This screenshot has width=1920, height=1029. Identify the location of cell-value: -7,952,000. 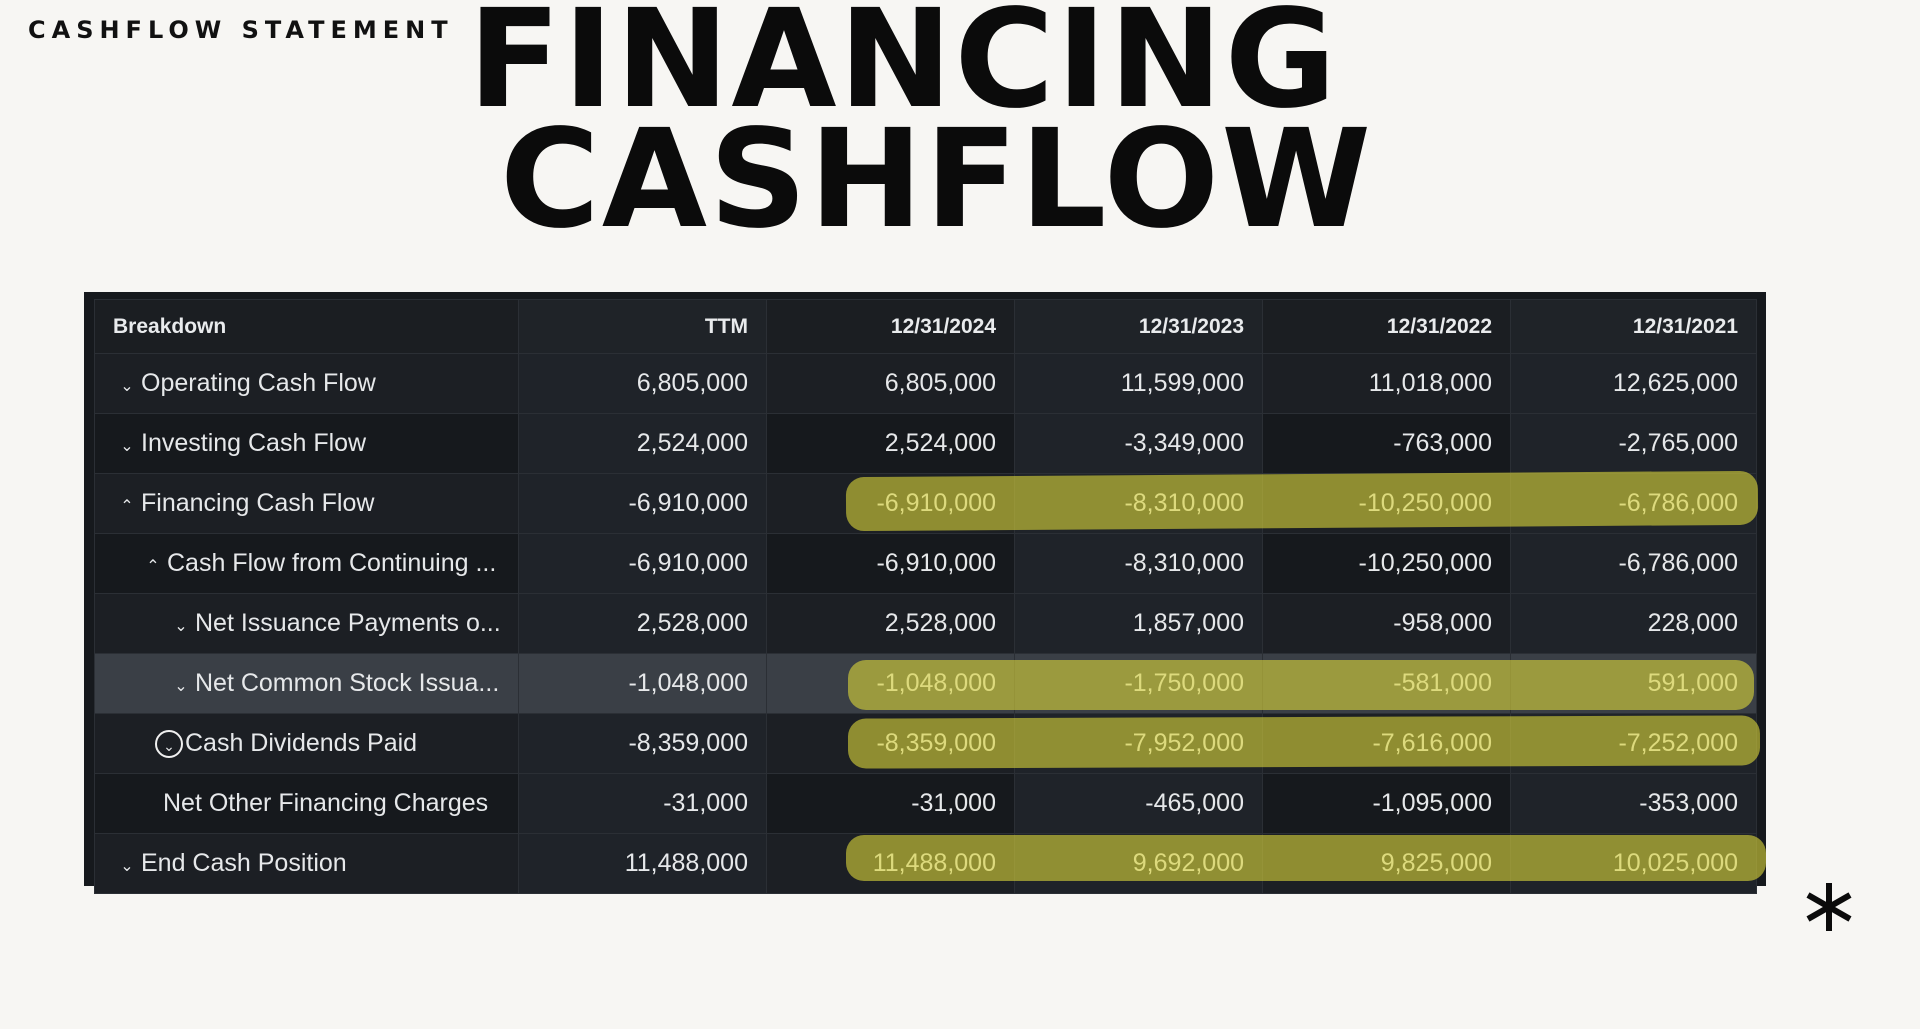
(1138, 743).